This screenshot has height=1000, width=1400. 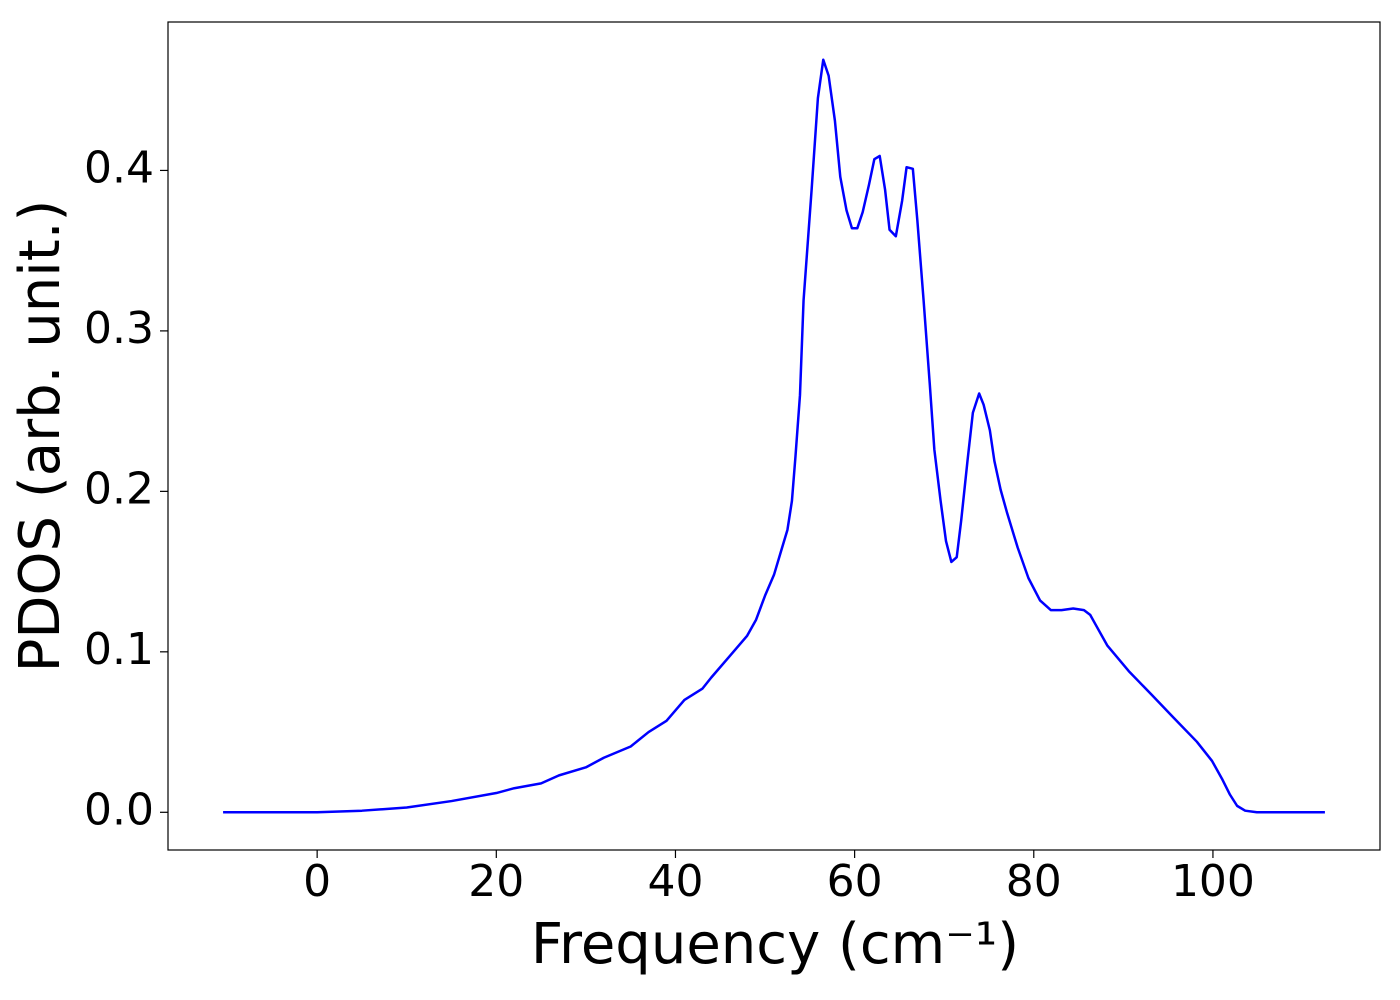 What do you see at coordinates (119, 488) in the screenshot?
I see `y-tick-label: 0.2` at bounding box center [119, 488].